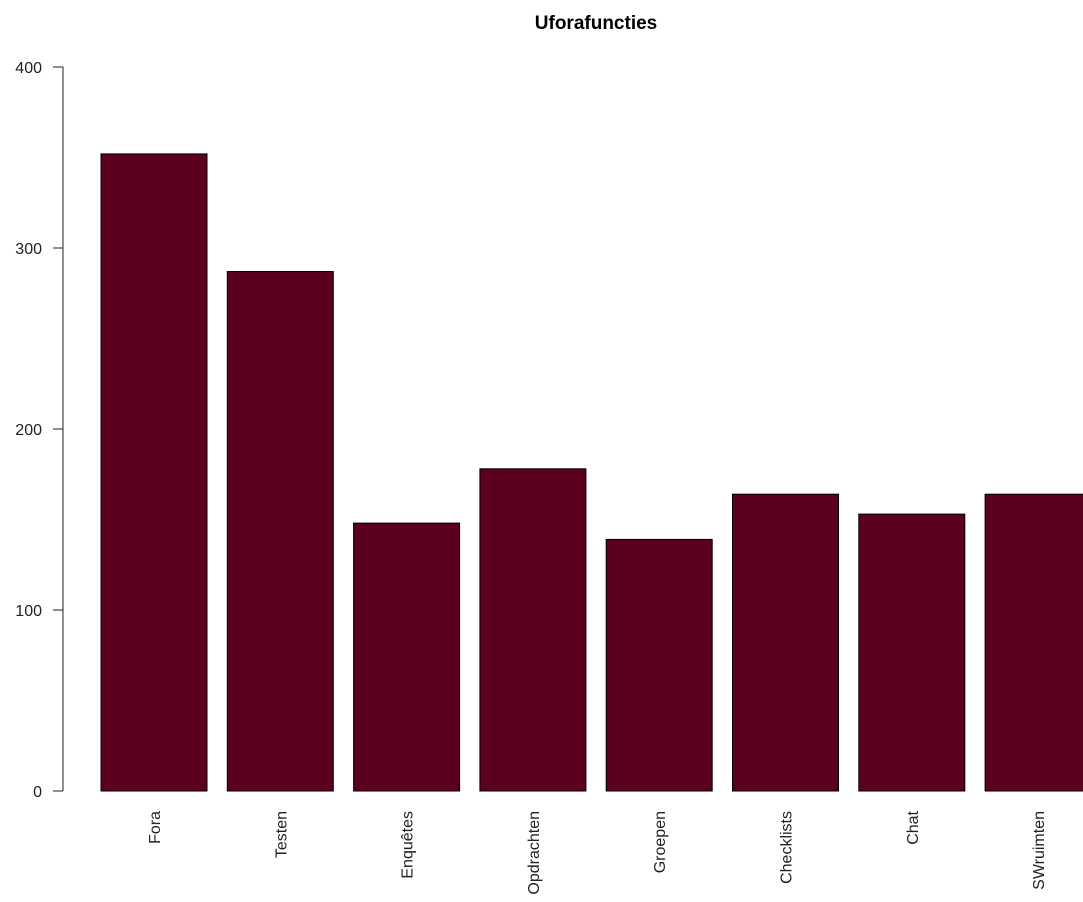 The height and width of the screenshot is (902, 1083). What do you see at coordinates (28, 249) in the screenshot?
I see `y-tick-label: 300` at bounding box center [28, 249].